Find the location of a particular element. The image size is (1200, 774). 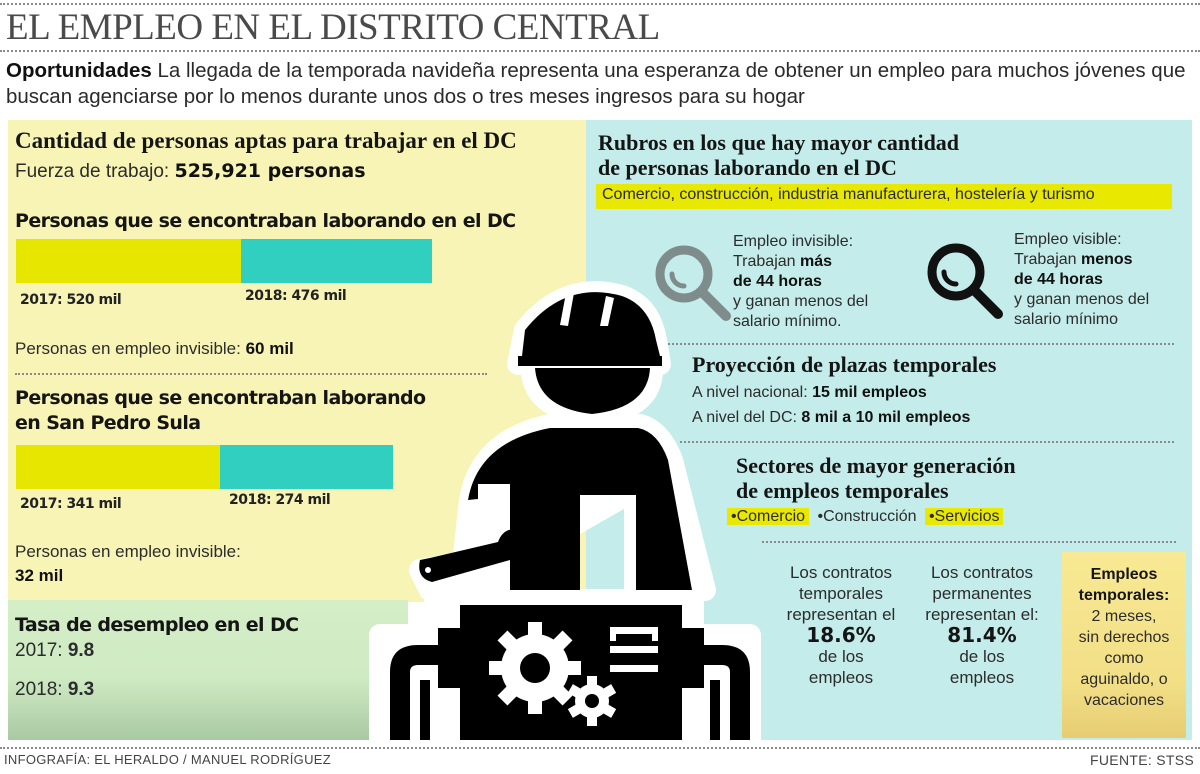

perm-contracts-l5: empleos is located at coordinates (982, 677).